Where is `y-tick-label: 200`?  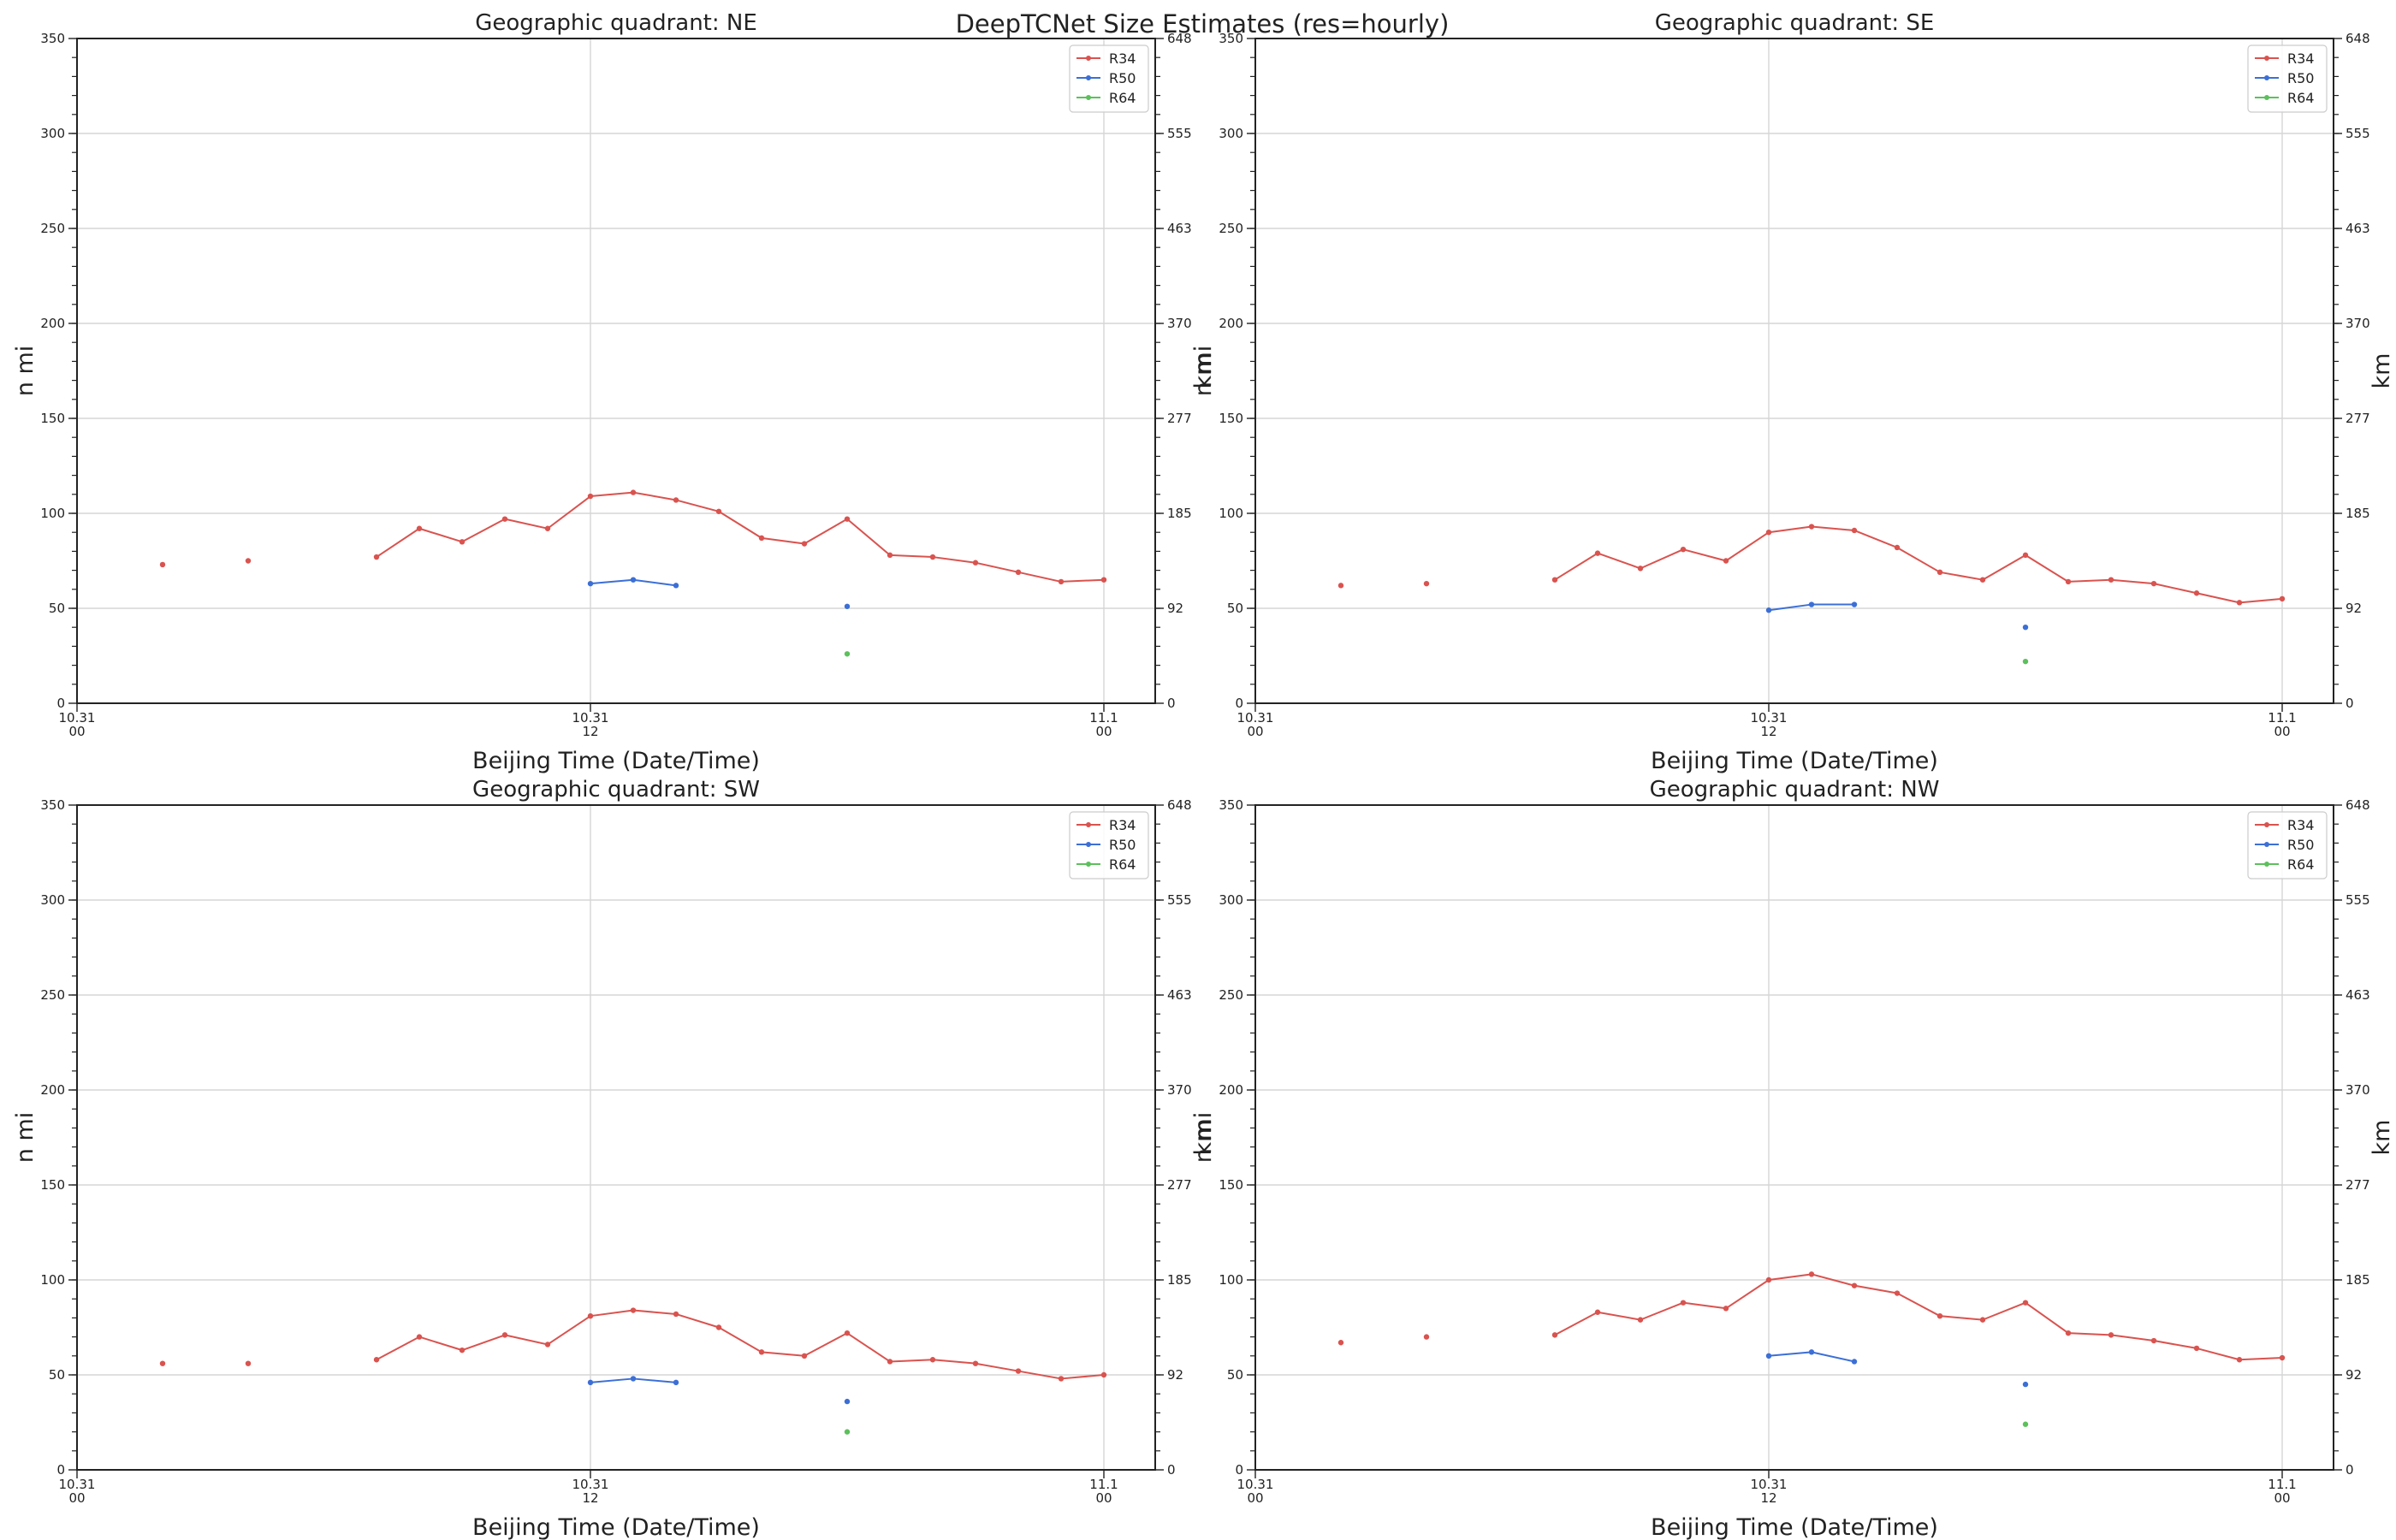 y-tick-label: 200 is located at coordinates (52, 323).